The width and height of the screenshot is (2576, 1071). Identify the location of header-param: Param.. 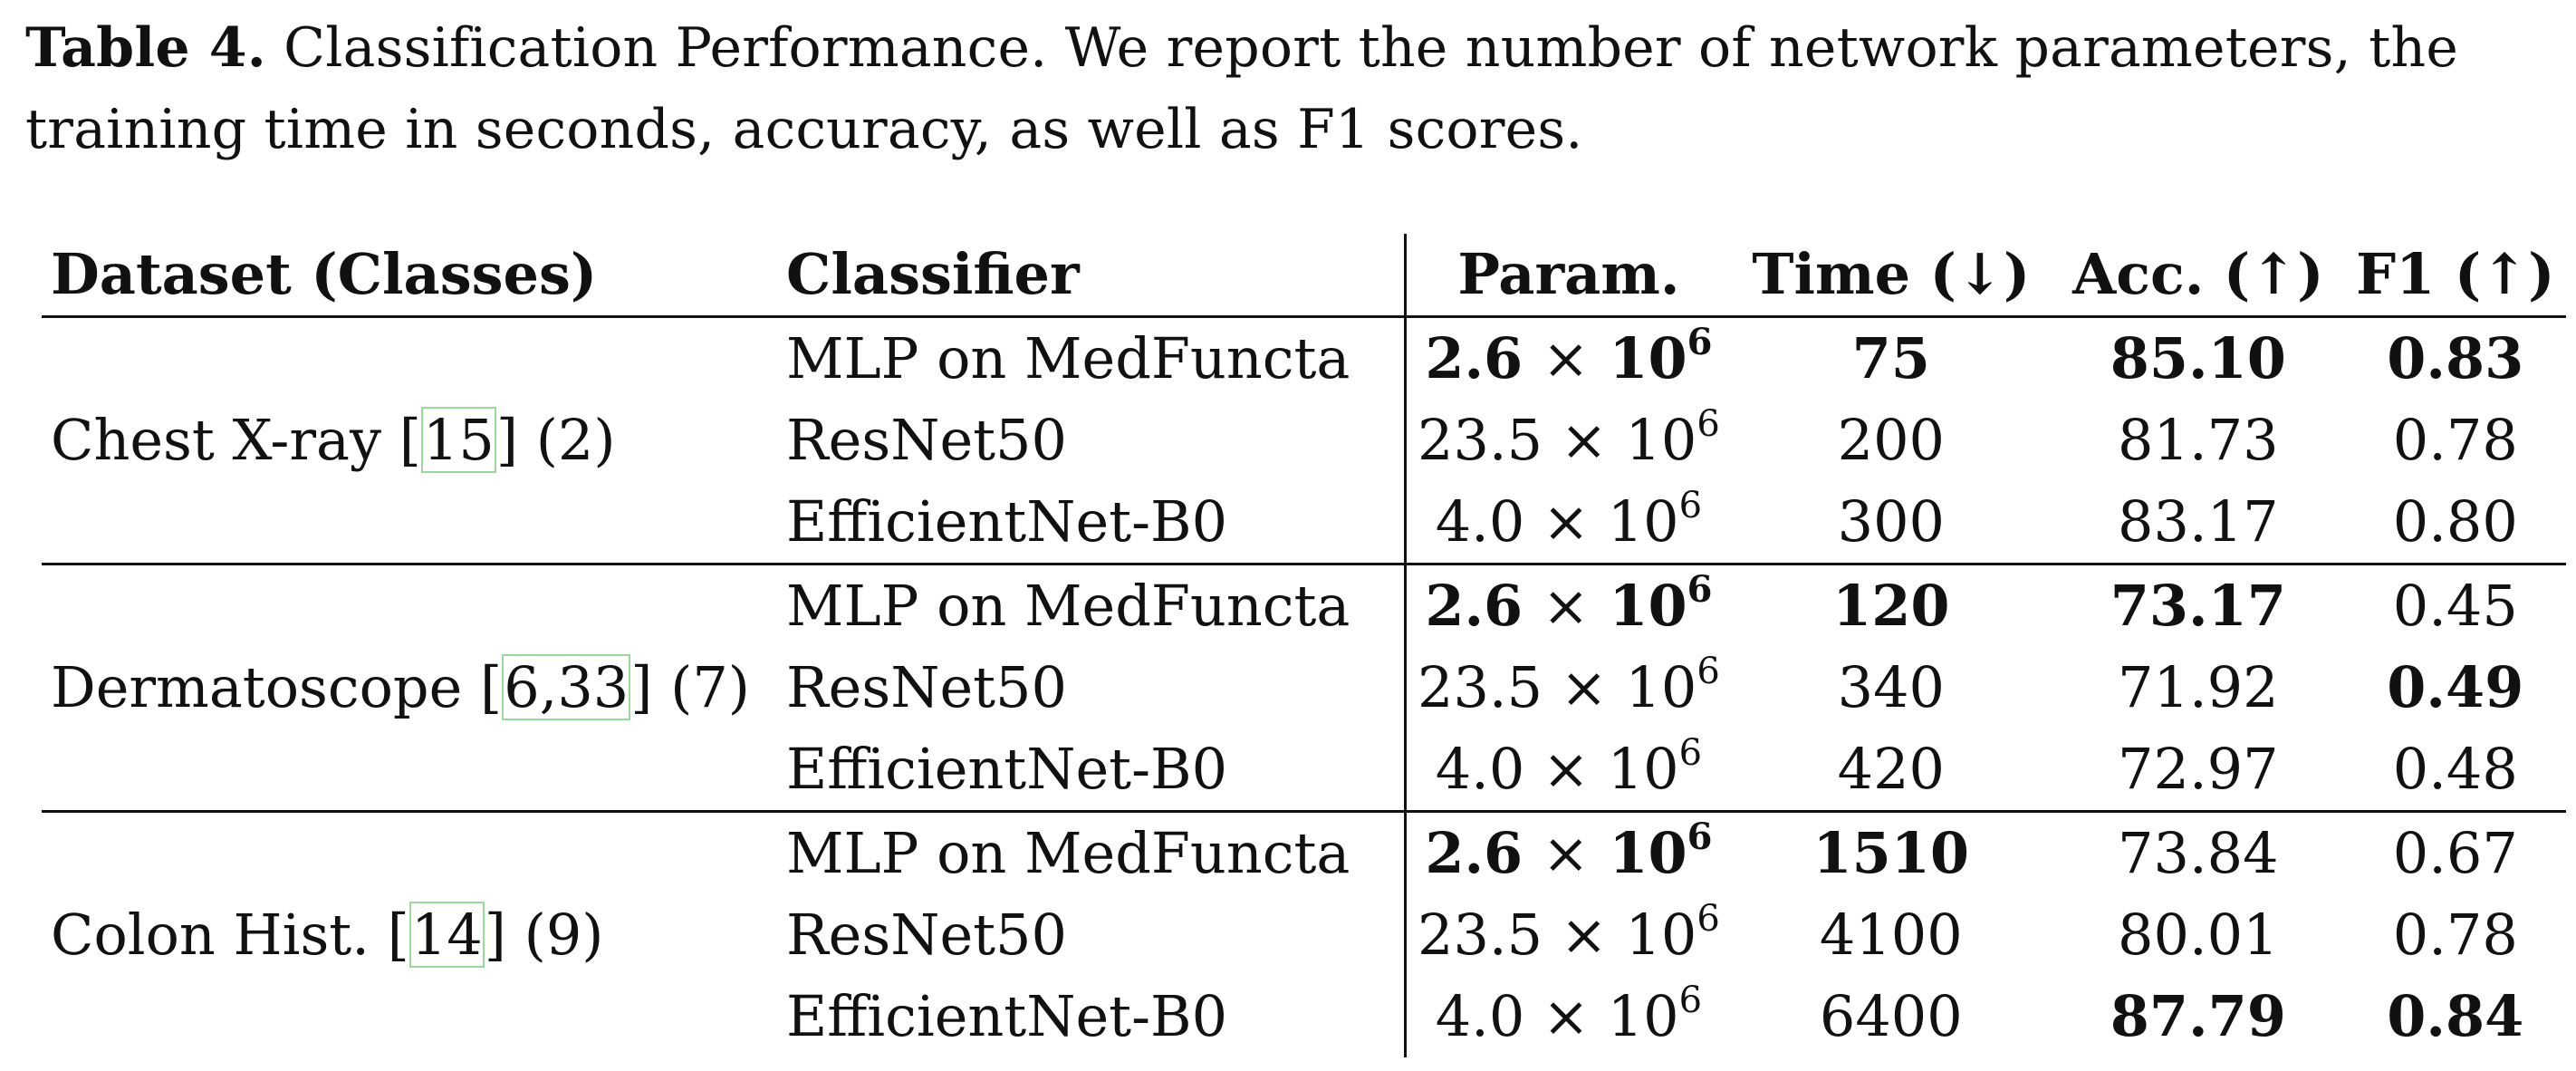
(1567, 275).